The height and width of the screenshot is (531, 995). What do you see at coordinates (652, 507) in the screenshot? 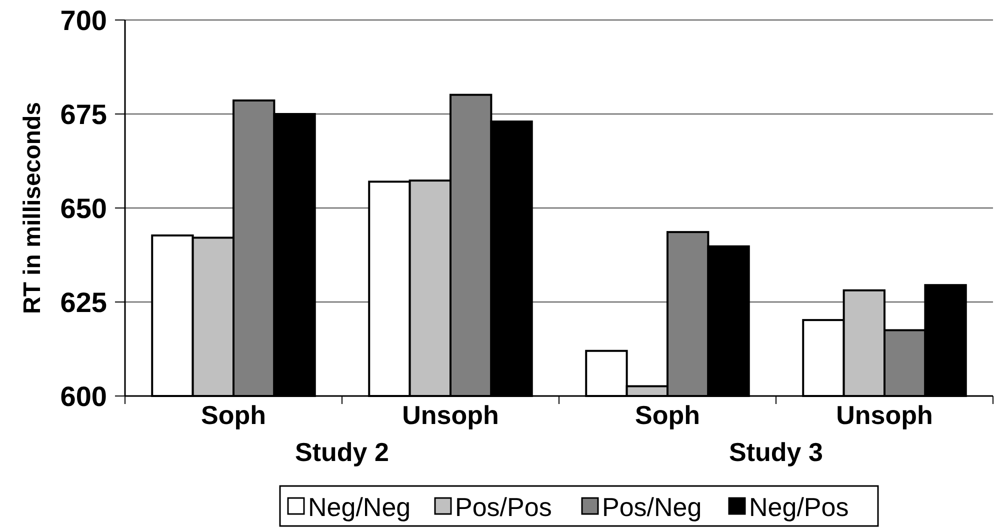
I see `legend-label: Pos/Neg` at bounding box center [652, 507].